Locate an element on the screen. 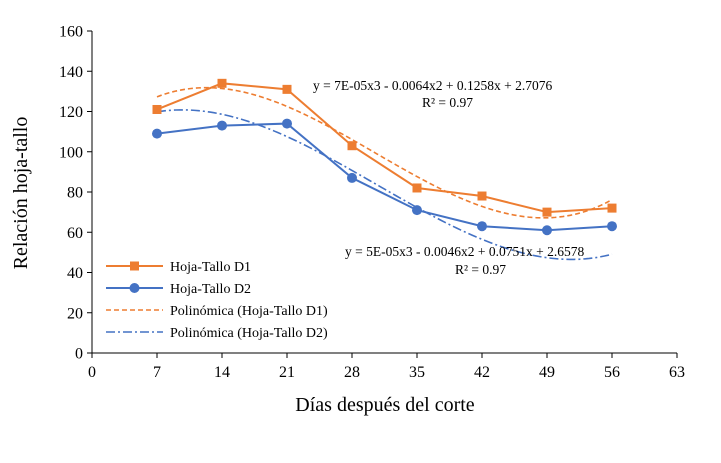 The width and height of the screenshot is (721, 463). x-tick-label: 21 is located at coordinates (287, 372).